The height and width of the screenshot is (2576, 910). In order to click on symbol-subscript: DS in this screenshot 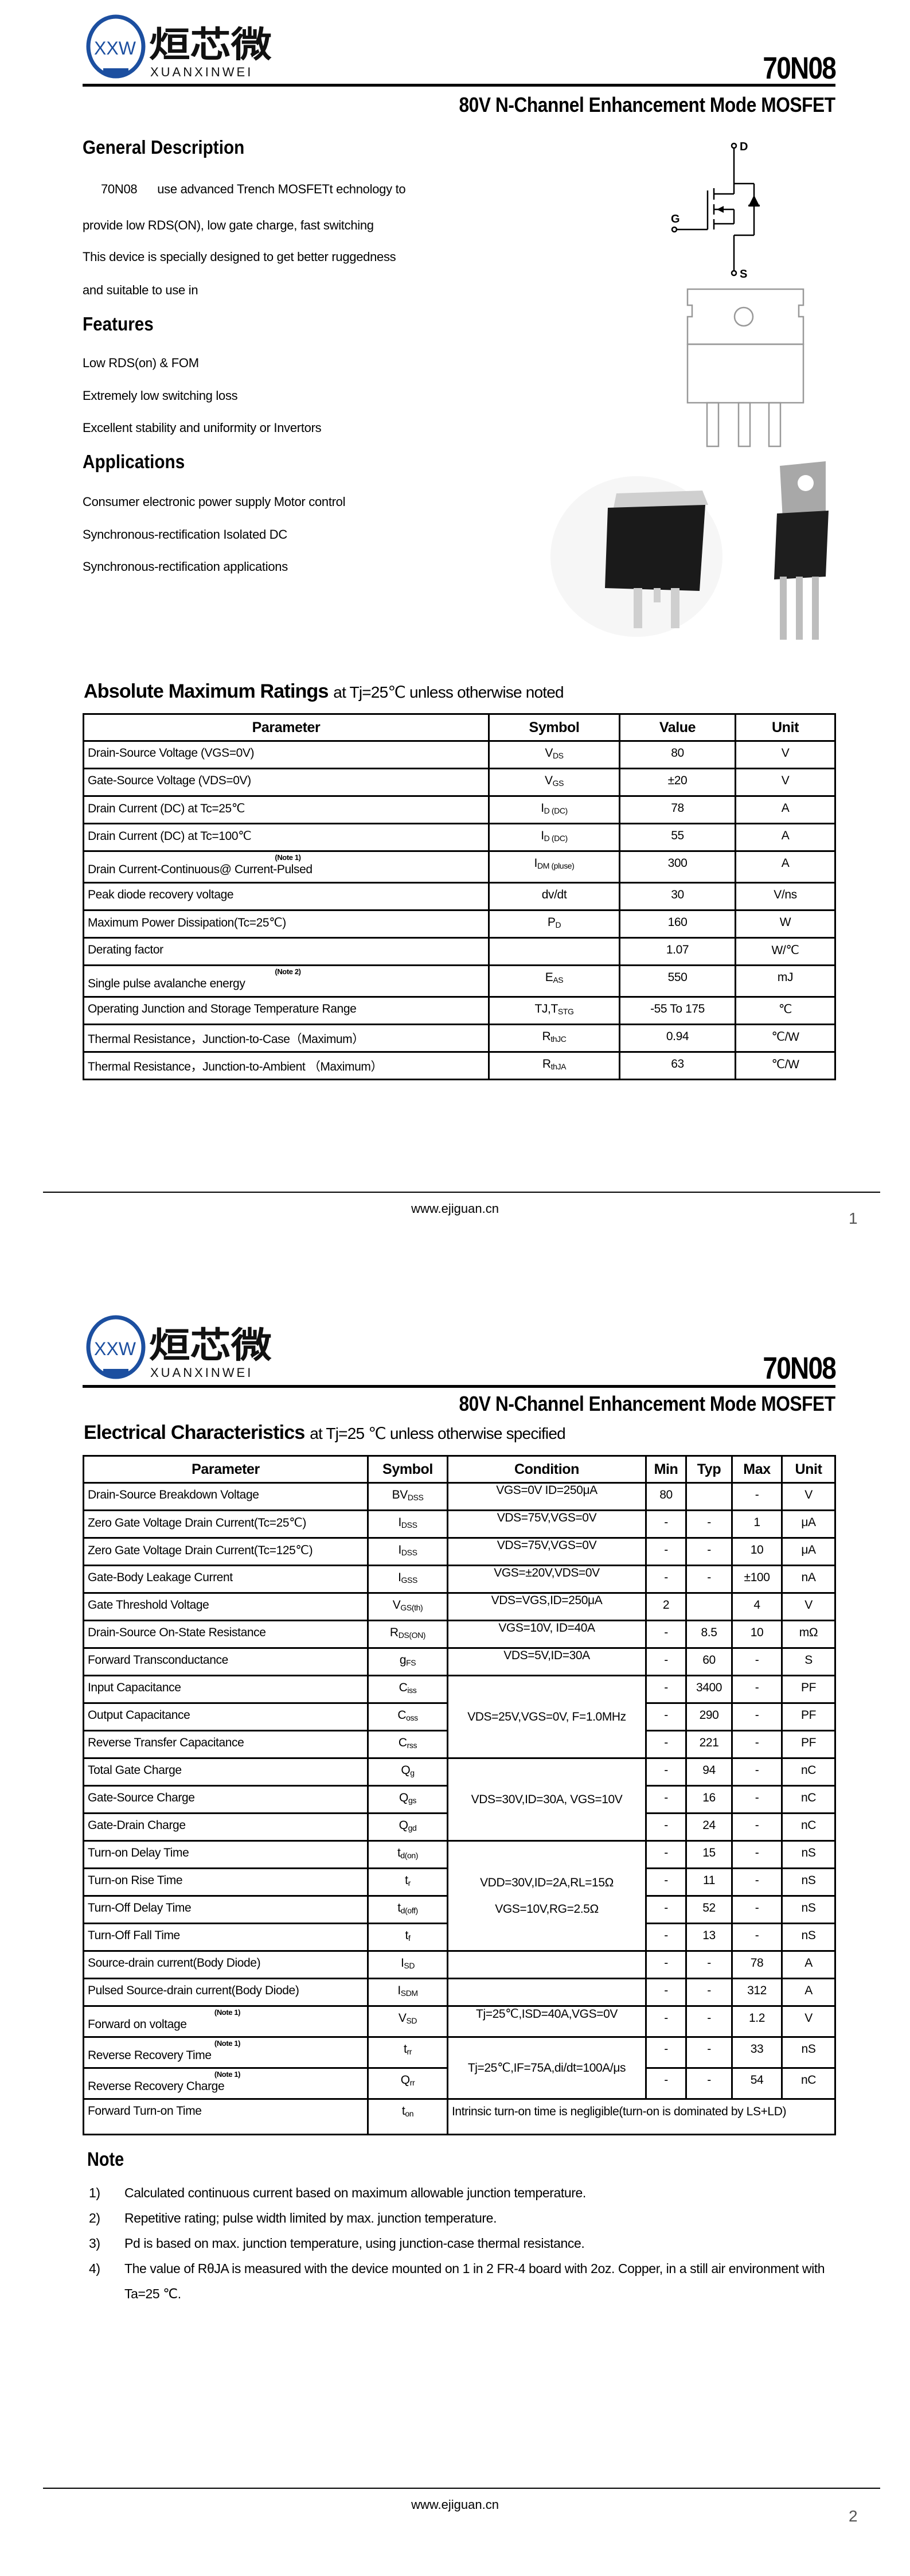, I will do `click(558, 755)`.